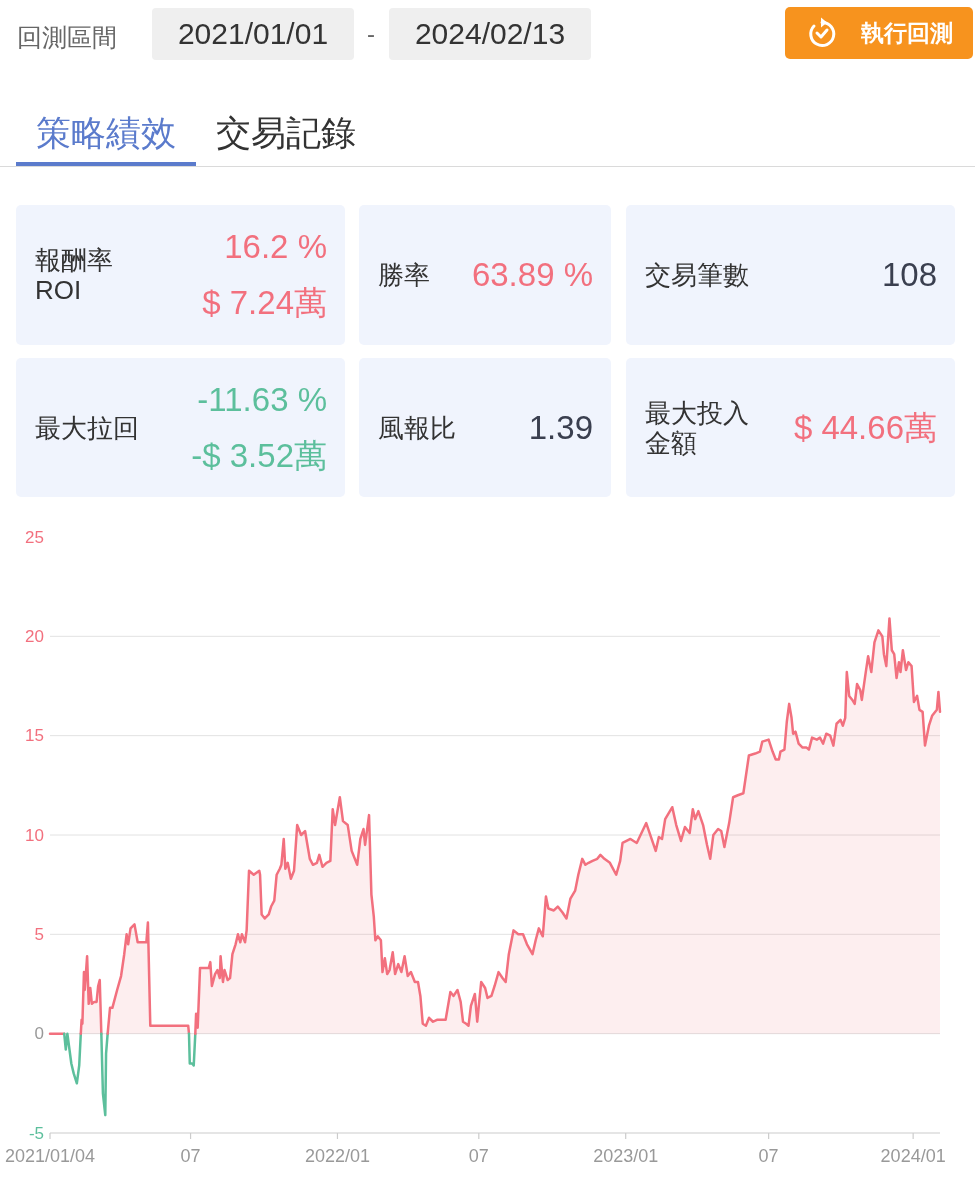  Describe the element at coordinates (34, 736) in the screenshot. I see `y-tick-label: 15` at that location.